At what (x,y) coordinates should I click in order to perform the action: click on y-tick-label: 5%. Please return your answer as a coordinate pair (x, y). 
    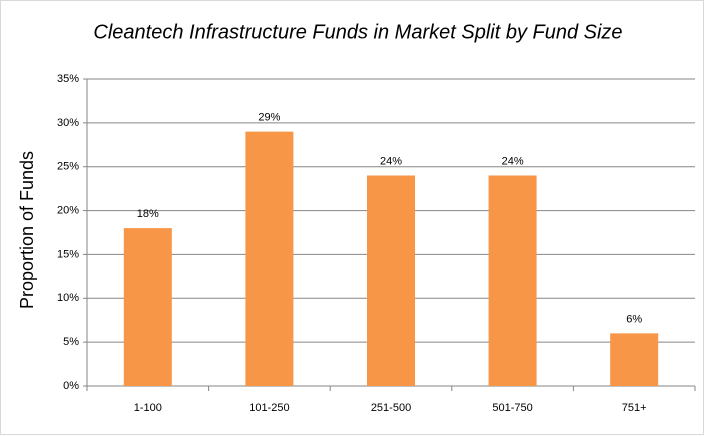
    Looking at the image, I should click on (71, 342).